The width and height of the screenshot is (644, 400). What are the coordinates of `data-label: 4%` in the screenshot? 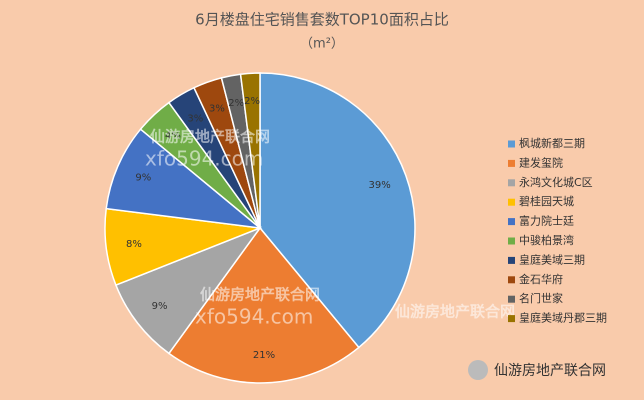 It's located at (173, 135).